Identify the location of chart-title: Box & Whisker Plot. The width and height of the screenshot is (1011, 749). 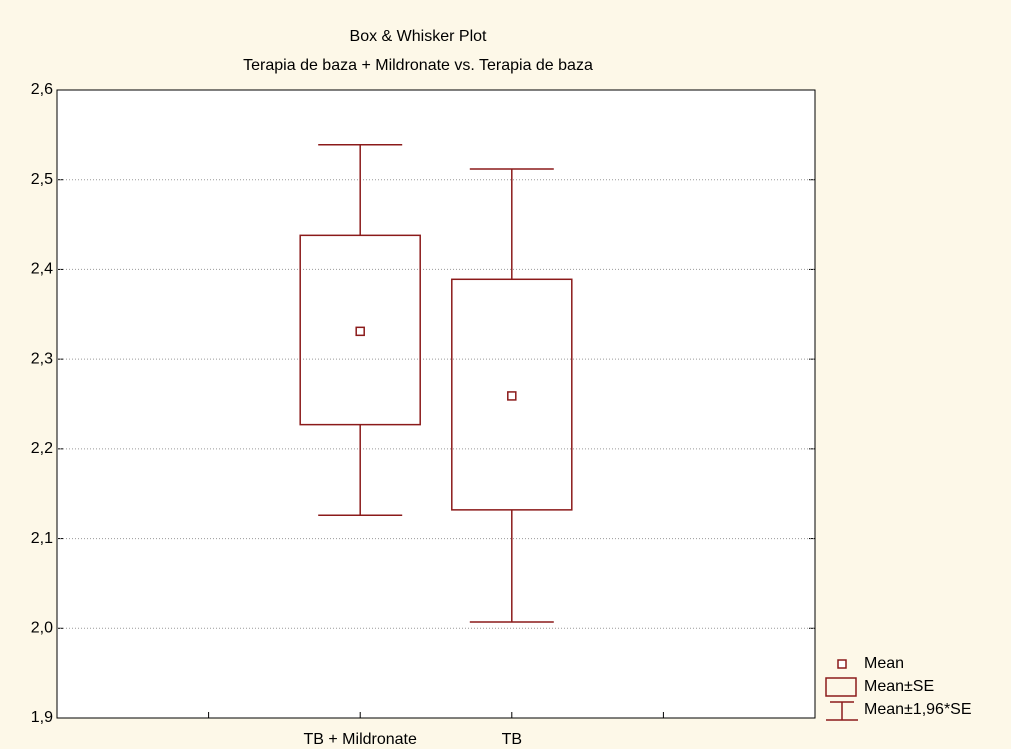
(418, 36).